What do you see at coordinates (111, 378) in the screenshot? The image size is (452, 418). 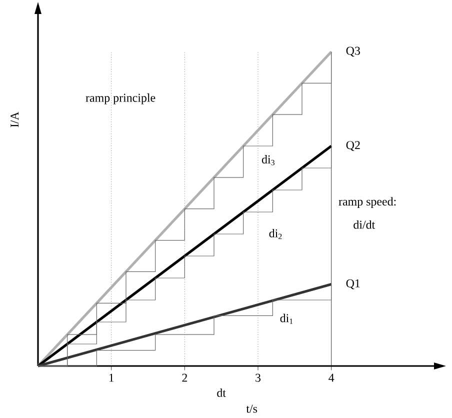 I see `x-tick-label: 1` at bounding box center [111, 378].